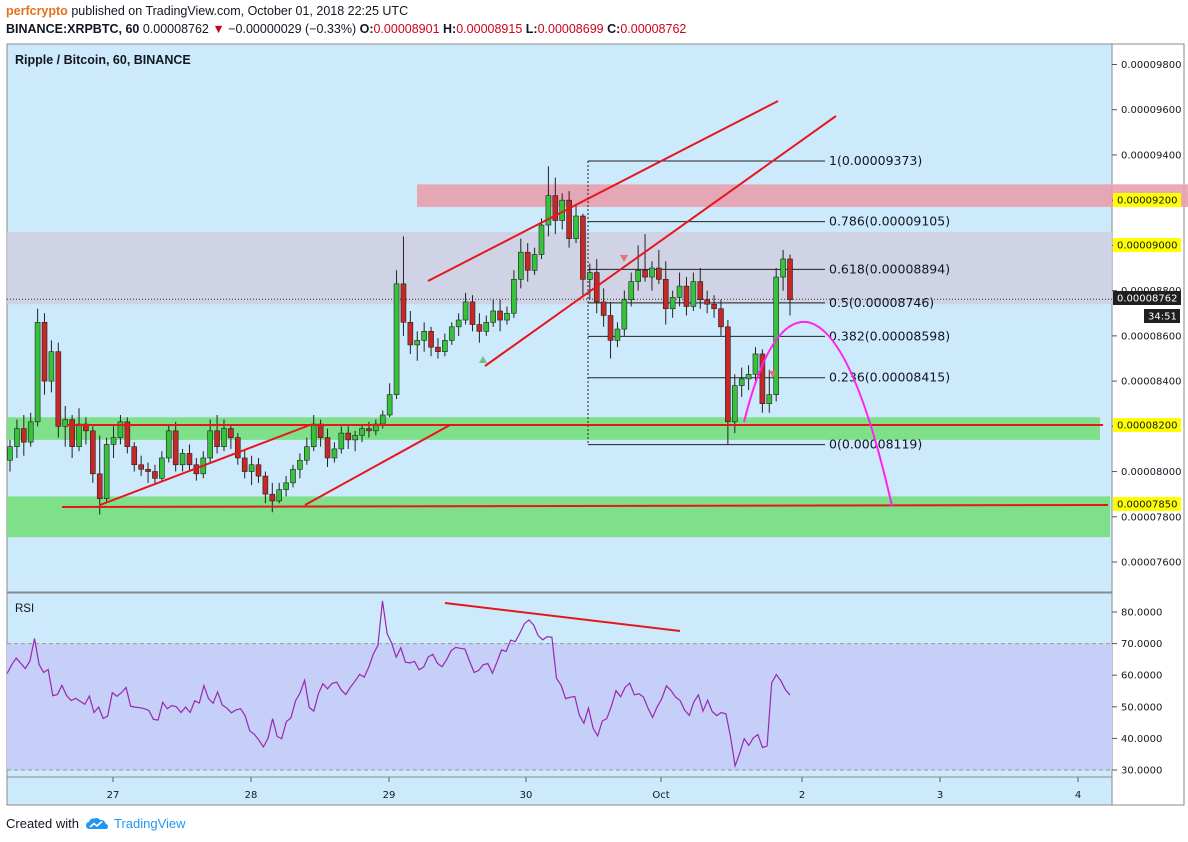 The height and width of the screenshot is (842, 1188). What do you see at coordinates (802, 195) in the screenshot?
I see `zone-resistance` at bounding box center [802, 195].